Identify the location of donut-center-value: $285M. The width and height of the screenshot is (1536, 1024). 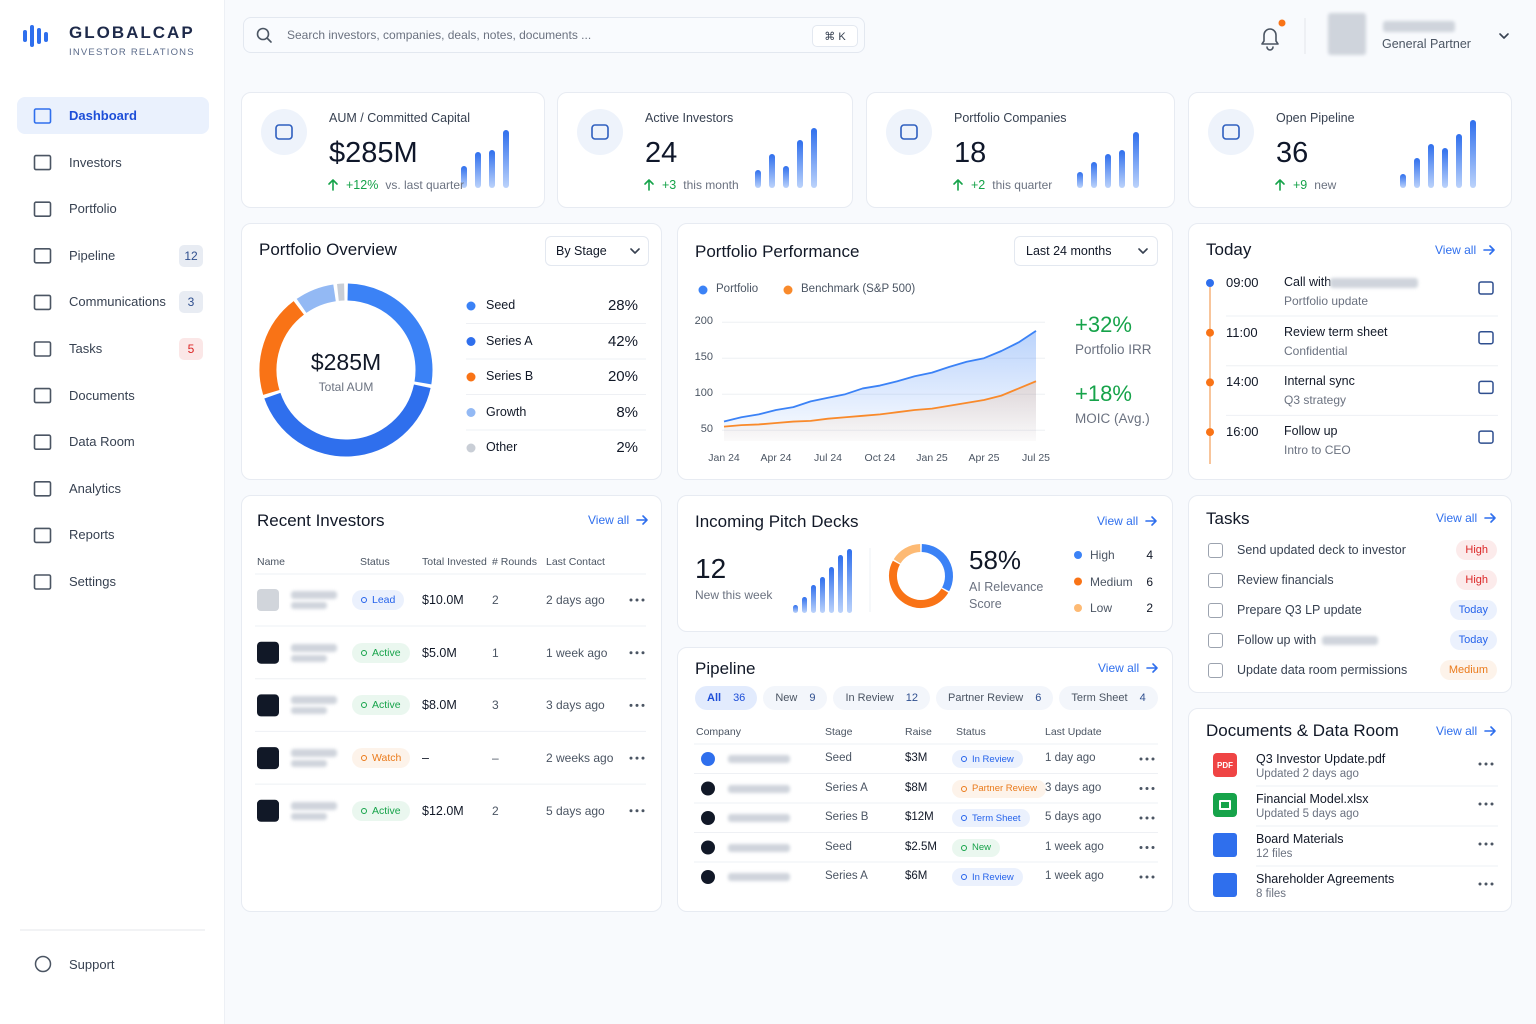
(346, 362).